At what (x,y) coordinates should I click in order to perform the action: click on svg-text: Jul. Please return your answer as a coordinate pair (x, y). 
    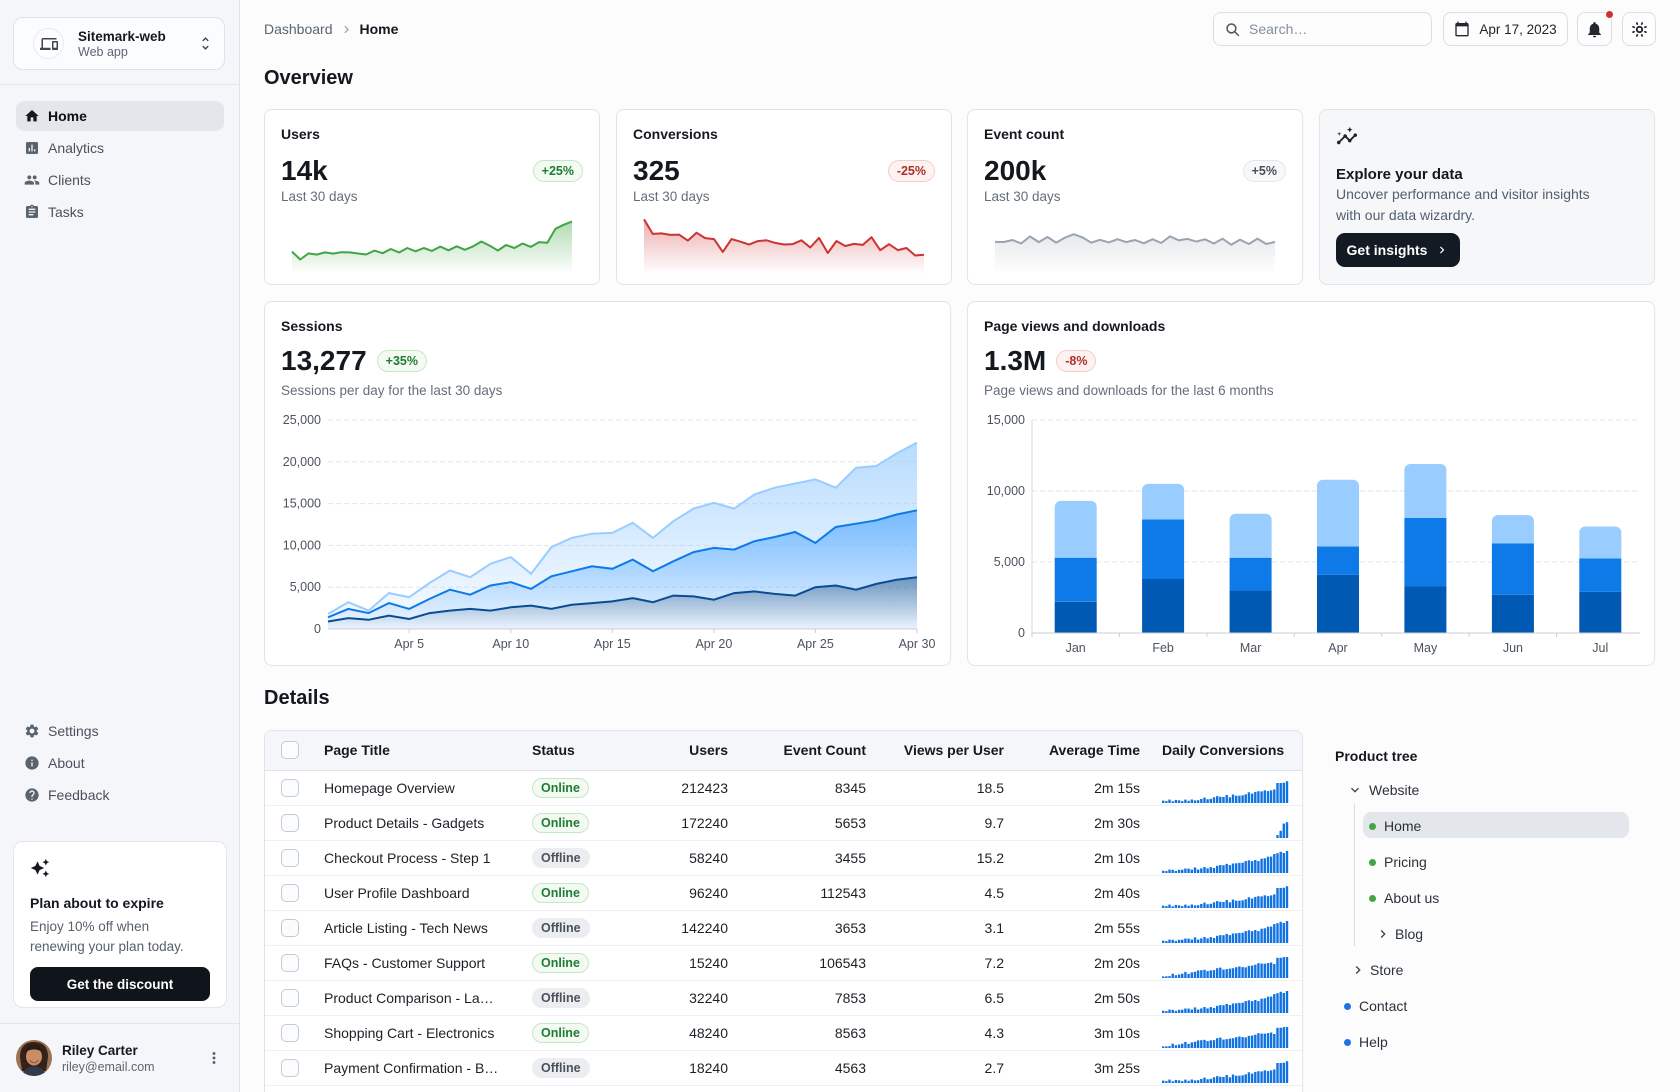
    Looking at the image, I should click on (1600, 648).